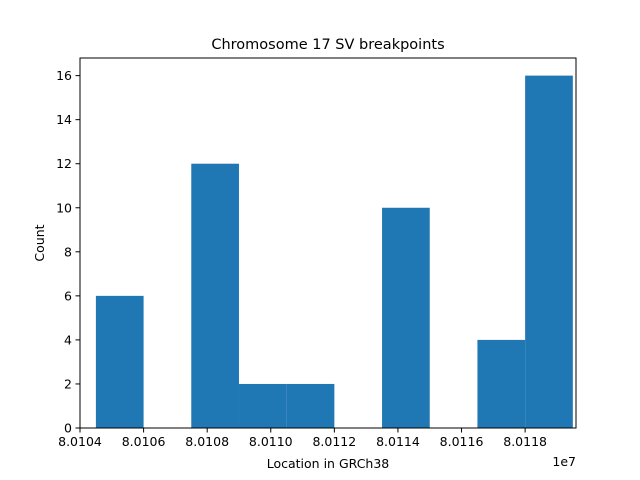 This screenshot has width=640, height=480. What do you see at coordinates (398, 441) in the screenshot?
I see `x-tick-label: 8.0114` at bounding box center [398, 441].